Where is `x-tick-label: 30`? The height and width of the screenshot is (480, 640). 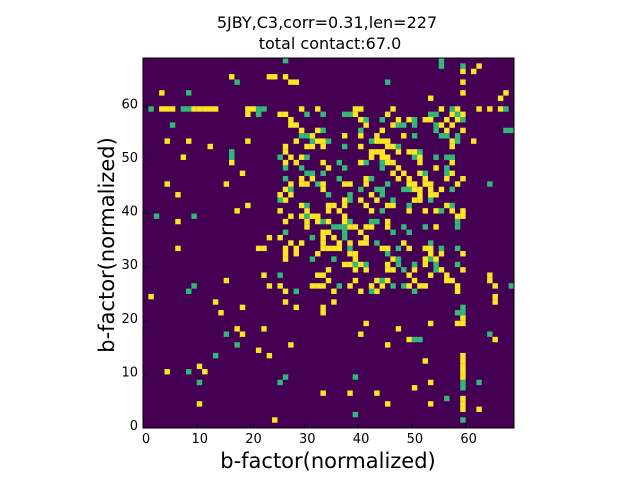 x-tick-label: 30 is located at coordinates (307, 439).